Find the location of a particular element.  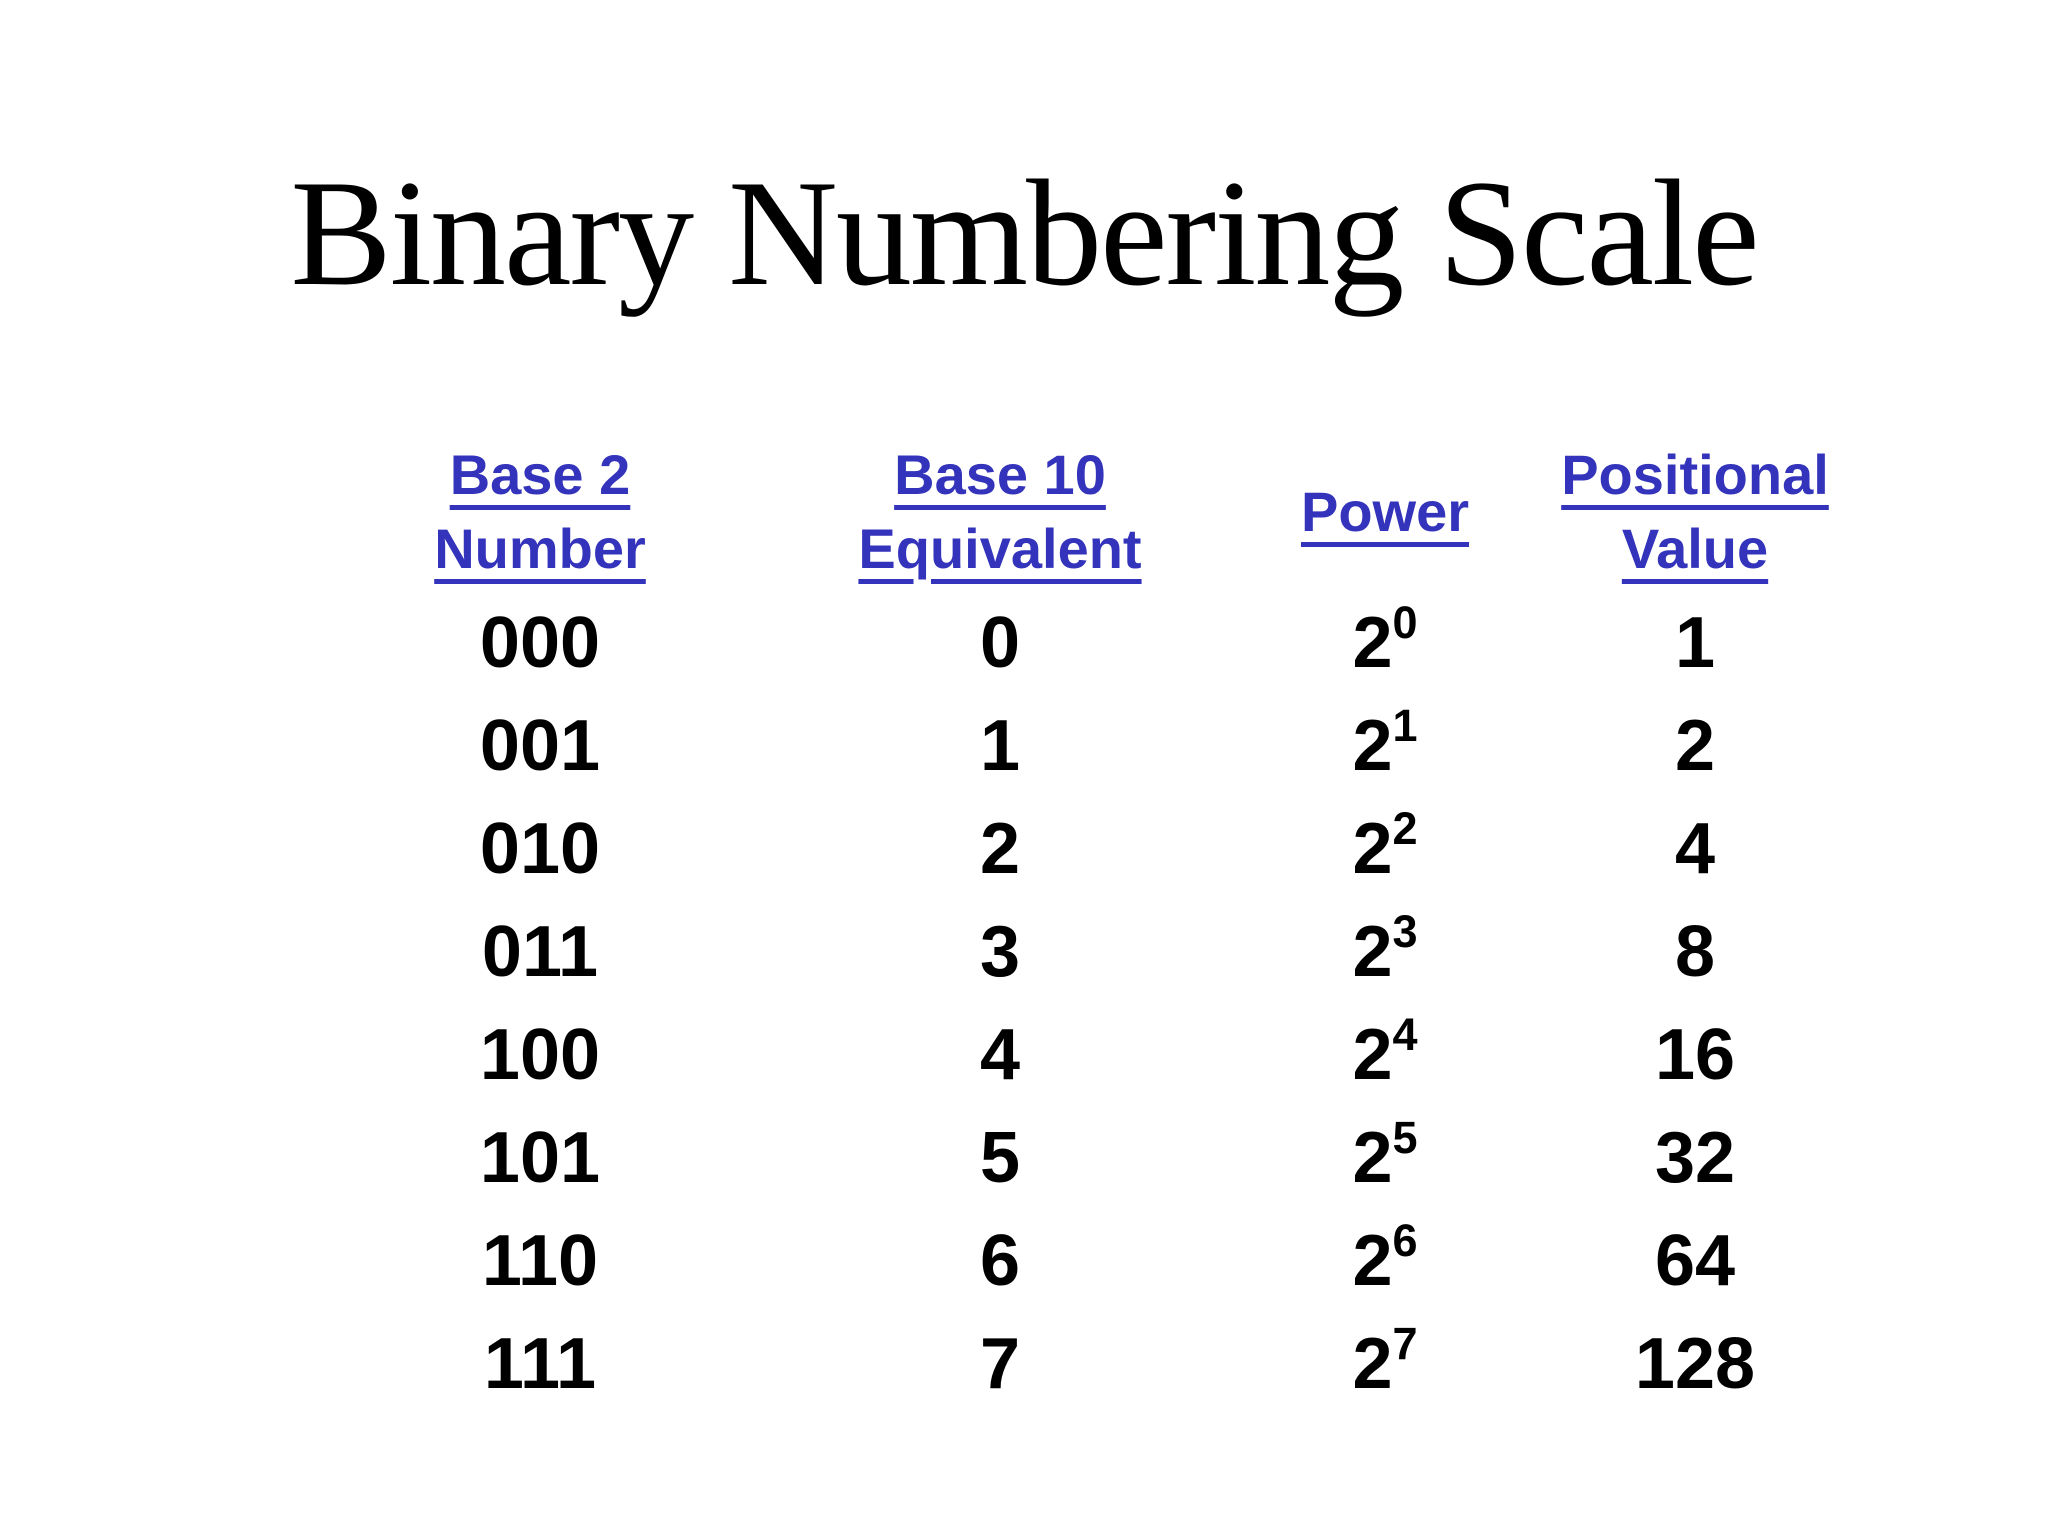

cell-power: 24 is located at coordinates (1385, 1051).